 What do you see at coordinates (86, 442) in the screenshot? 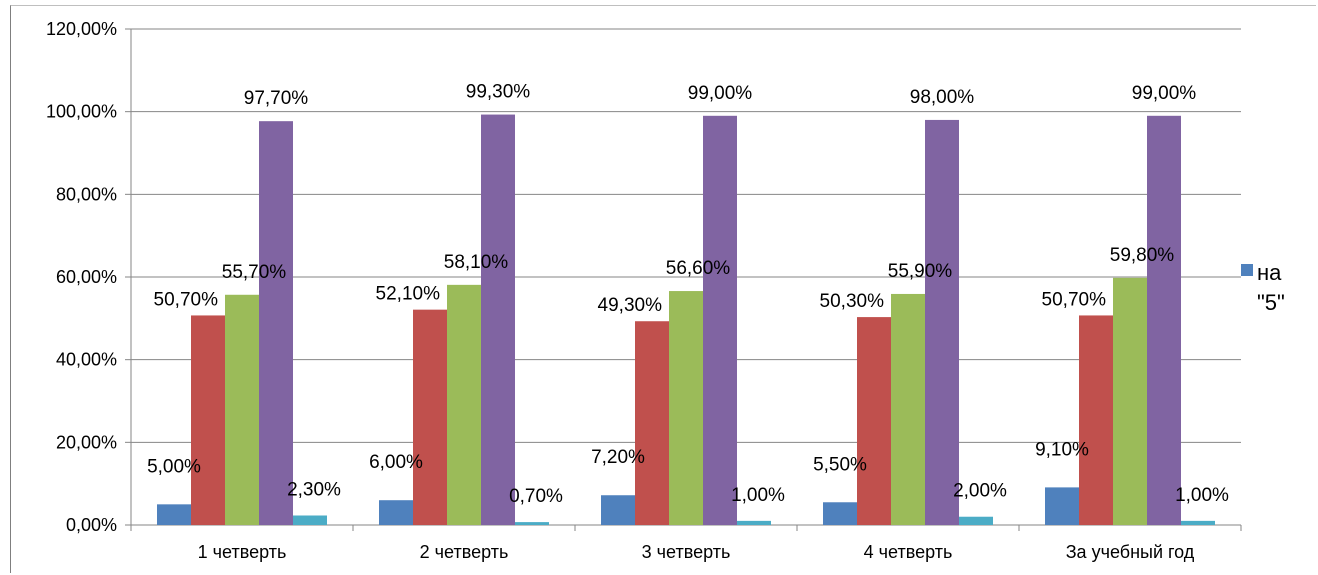
I see `y-tick-label: 20,00%` at bounding box center [86, 442].